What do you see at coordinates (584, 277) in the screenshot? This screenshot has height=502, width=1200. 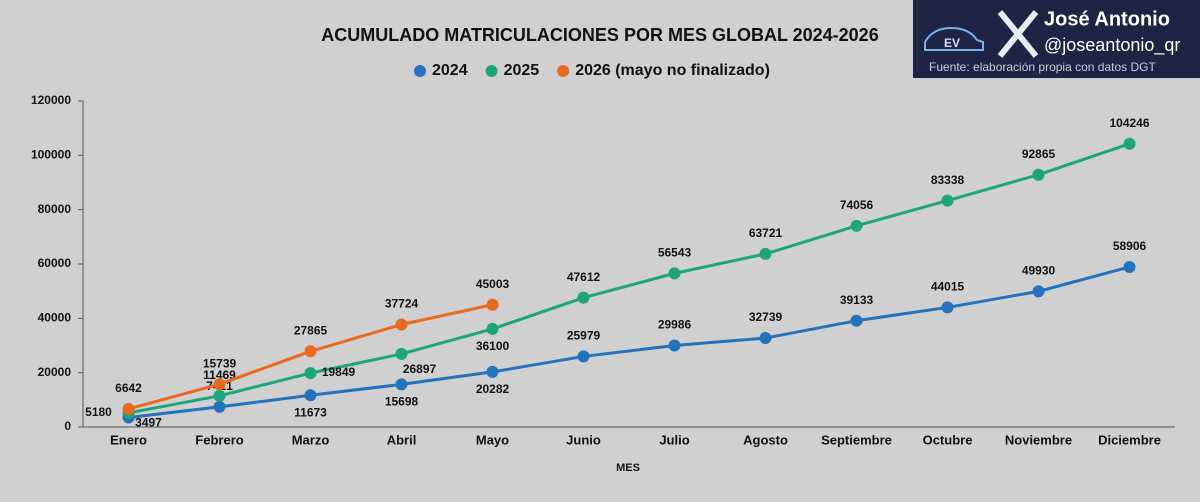 I see `data-label: 47612` at bounding box center [584, 277].